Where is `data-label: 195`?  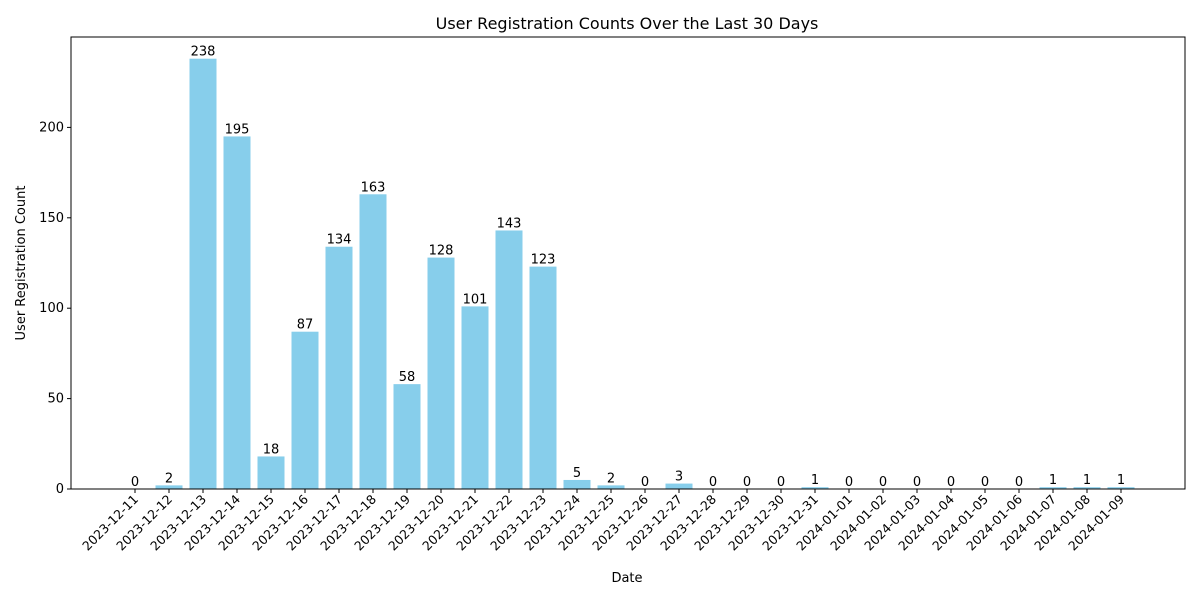
data-label: 195 is located at coordinates (237, 129).